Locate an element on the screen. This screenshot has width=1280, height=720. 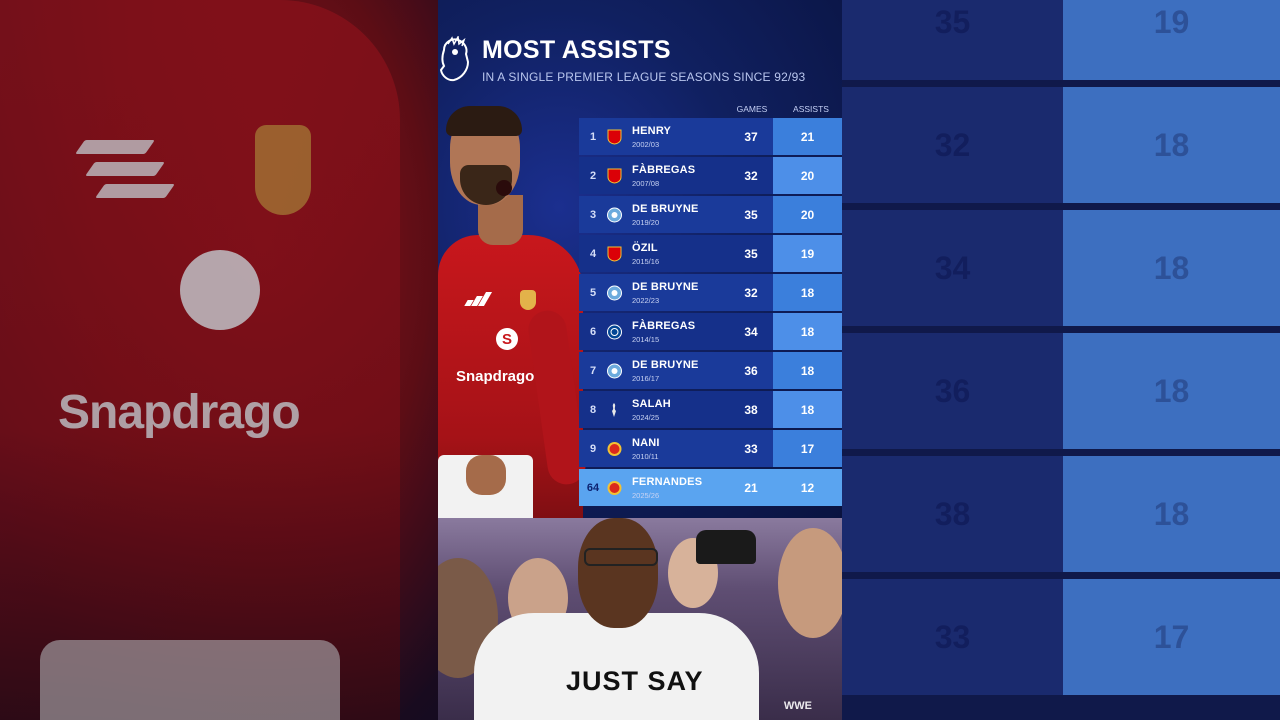
row-rank: 3 is located at coordinates (593, 214).